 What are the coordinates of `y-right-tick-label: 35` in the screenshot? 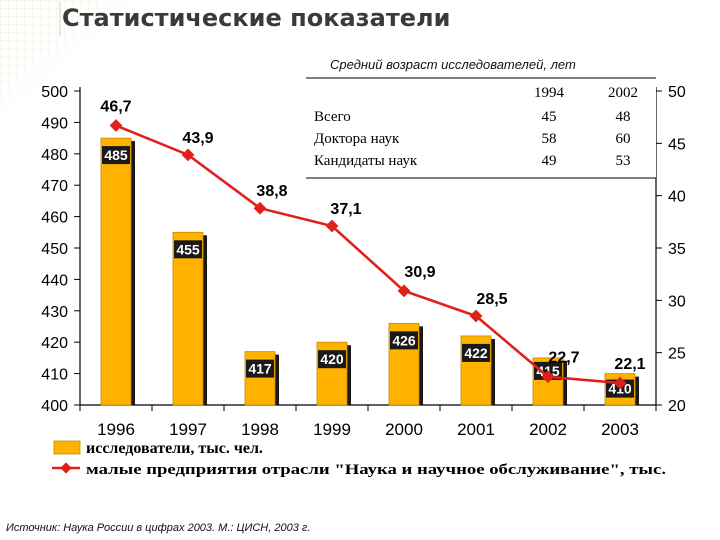 It's located at (677, 249).